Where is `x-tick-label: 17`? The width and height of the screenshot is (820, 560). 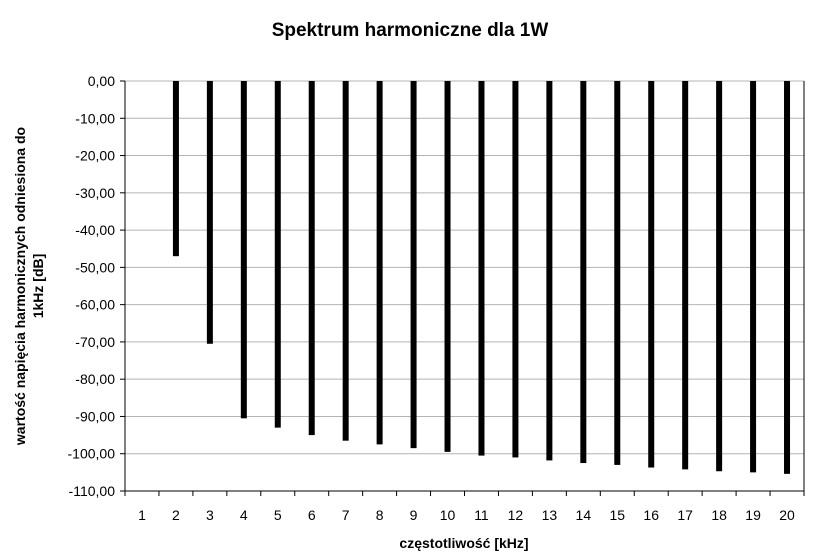 x-tick-label: 17 is located at coordinates (685, 515).